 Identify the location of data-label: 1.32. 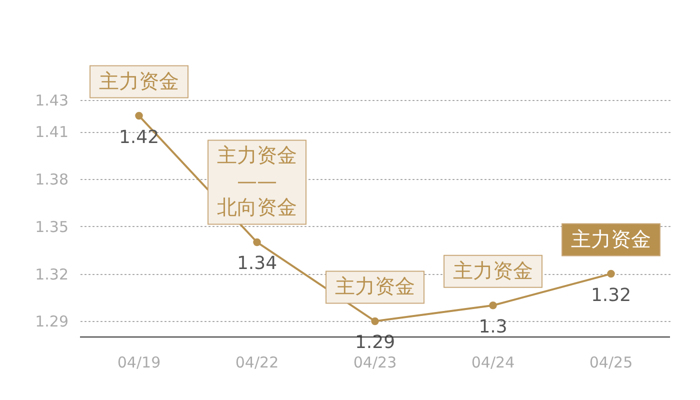
(611, 295).